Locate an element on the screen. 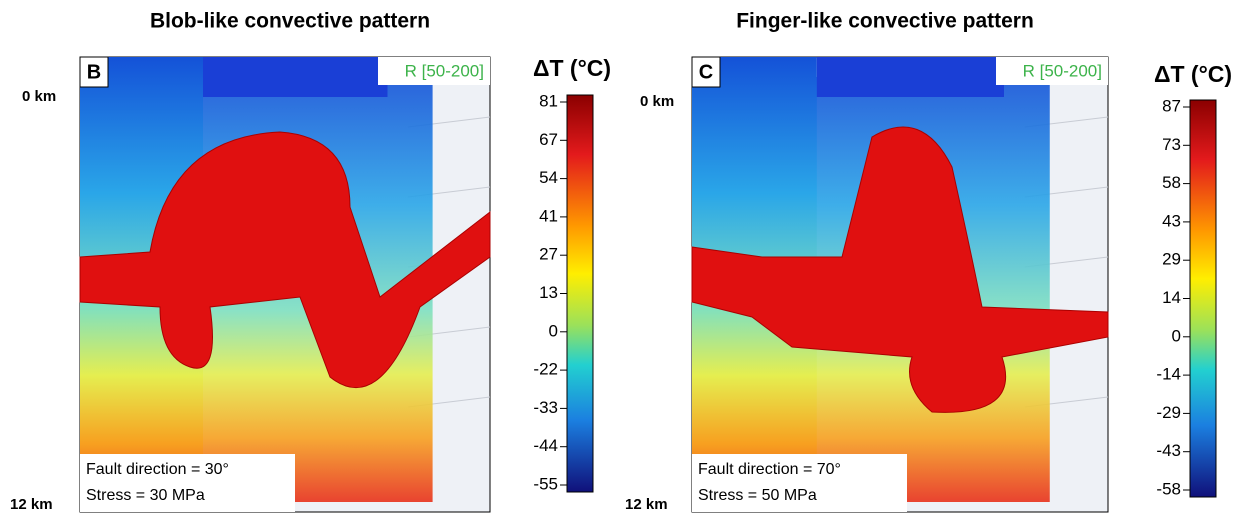 The image size is (1259, 515). stress: Stress = 50 MPa is located at coordinates (757, 495).